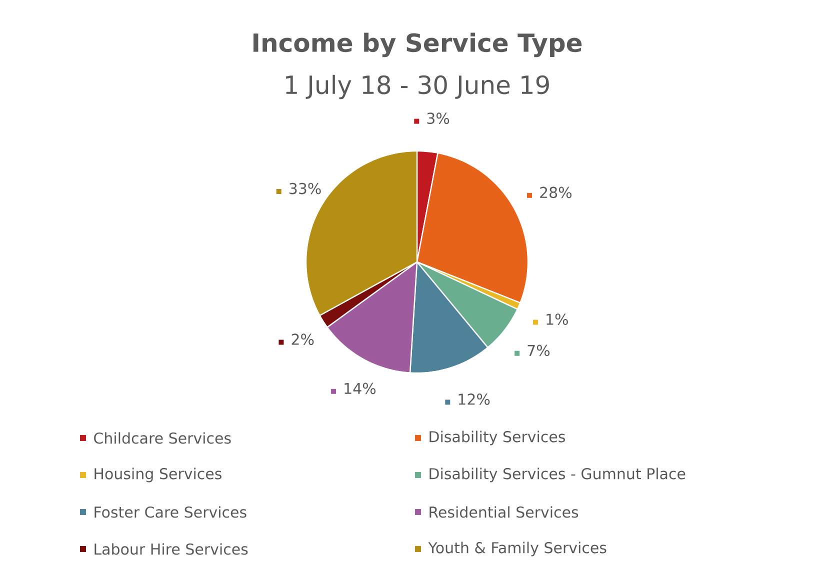 The width and height of the screenshot is (815, 569). Describe the element at coordinates (418, 45) in the screenshot. I see `chart-title: Income by Service Type` at that location.